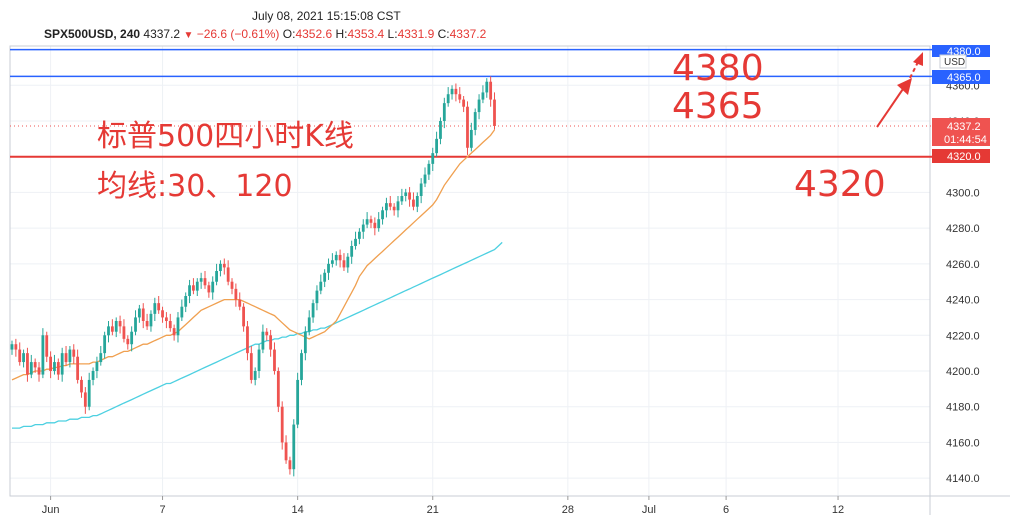 The height and width of the screenshot is (525, 1010). What do you see at coordinates (963, 443) in the screenshot?
I see `y-tick-label: 4160.0` at bounding box center [963, 443].